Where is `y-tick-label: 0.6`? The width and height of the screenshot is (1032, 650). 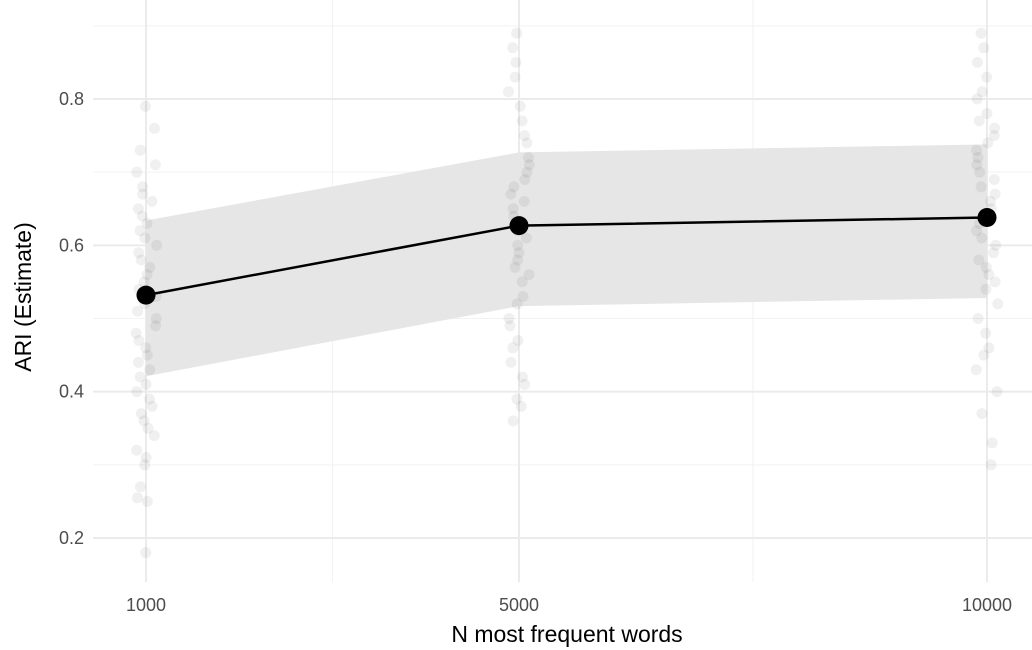 y-tick-label: 0.6 is located at coordinates (71, 245).